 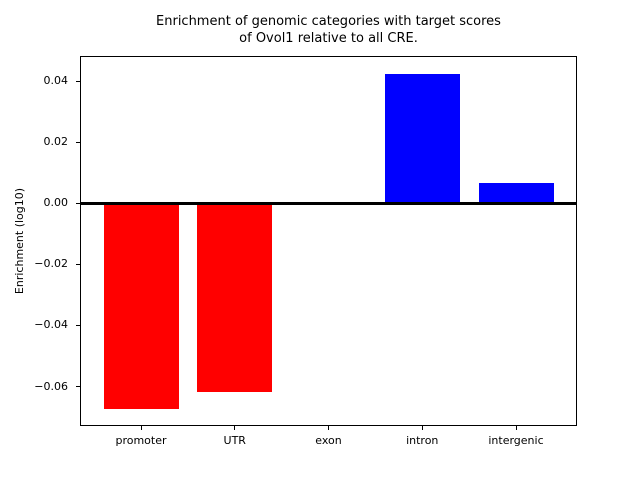 What do you see at coordinates (235, 298) in the screenshot?
I see `bar-UTR` at bounding box center [235, 298].